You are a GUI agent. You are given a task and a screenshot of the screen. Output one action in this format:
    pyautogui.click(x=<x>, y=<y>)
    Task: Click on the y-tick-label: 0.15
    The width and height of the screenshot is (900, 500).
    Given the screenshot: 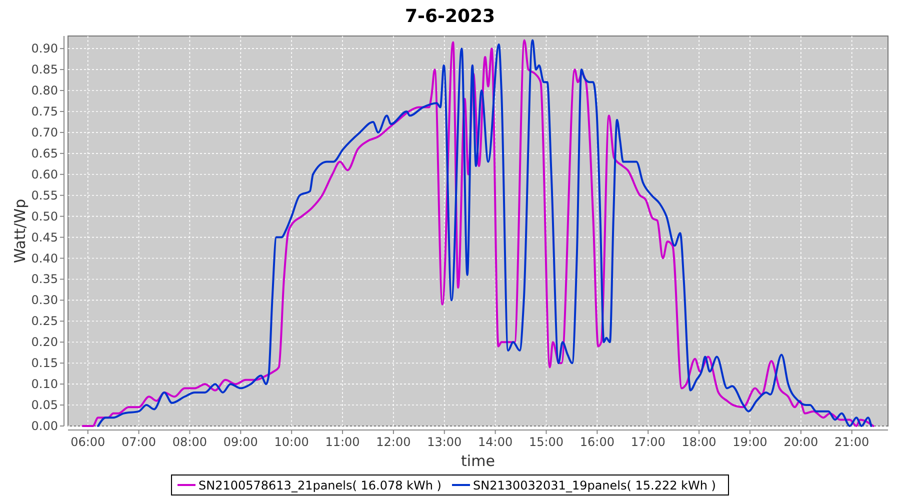 What is the action you would take?
    pyautogui.click(x=44, y=363)
    